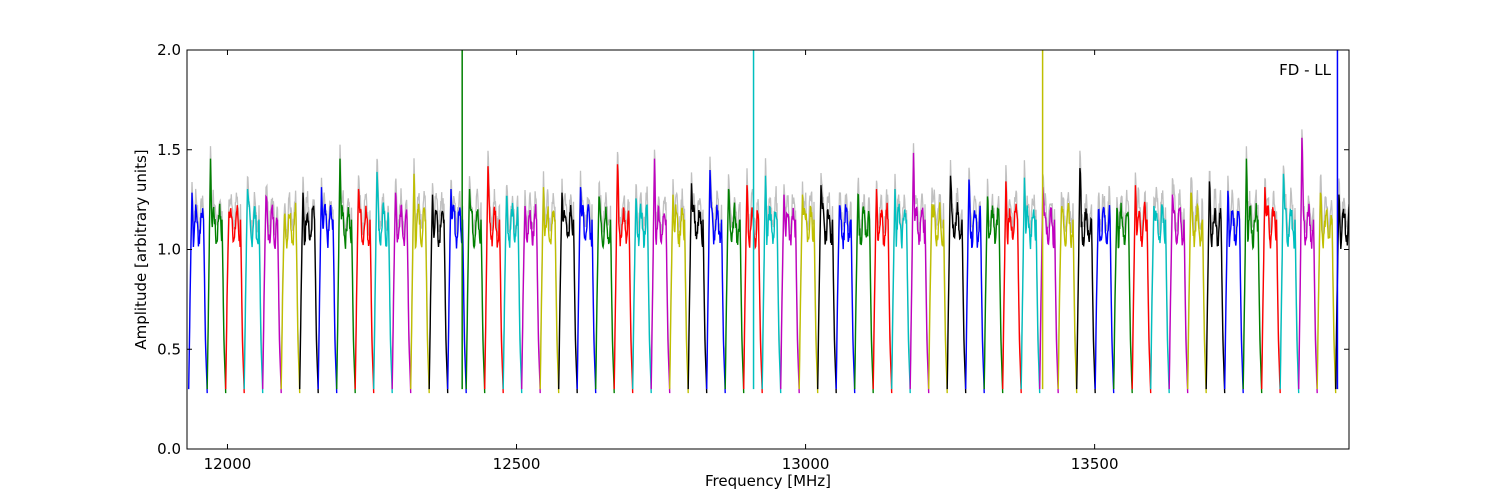  What do you see at coordinates (169, 449) in the screenshot?
I see `y-tick-label: 0.0` at bounding box center [169, 449].